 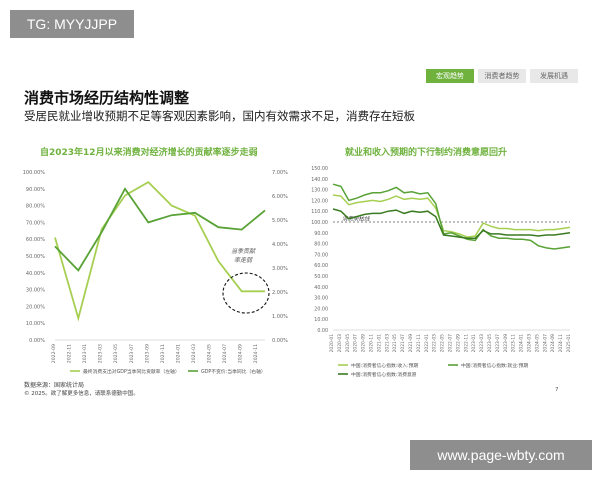 I want to click on left-x-tick-label: 2023-11, so click(x=163, y=353).